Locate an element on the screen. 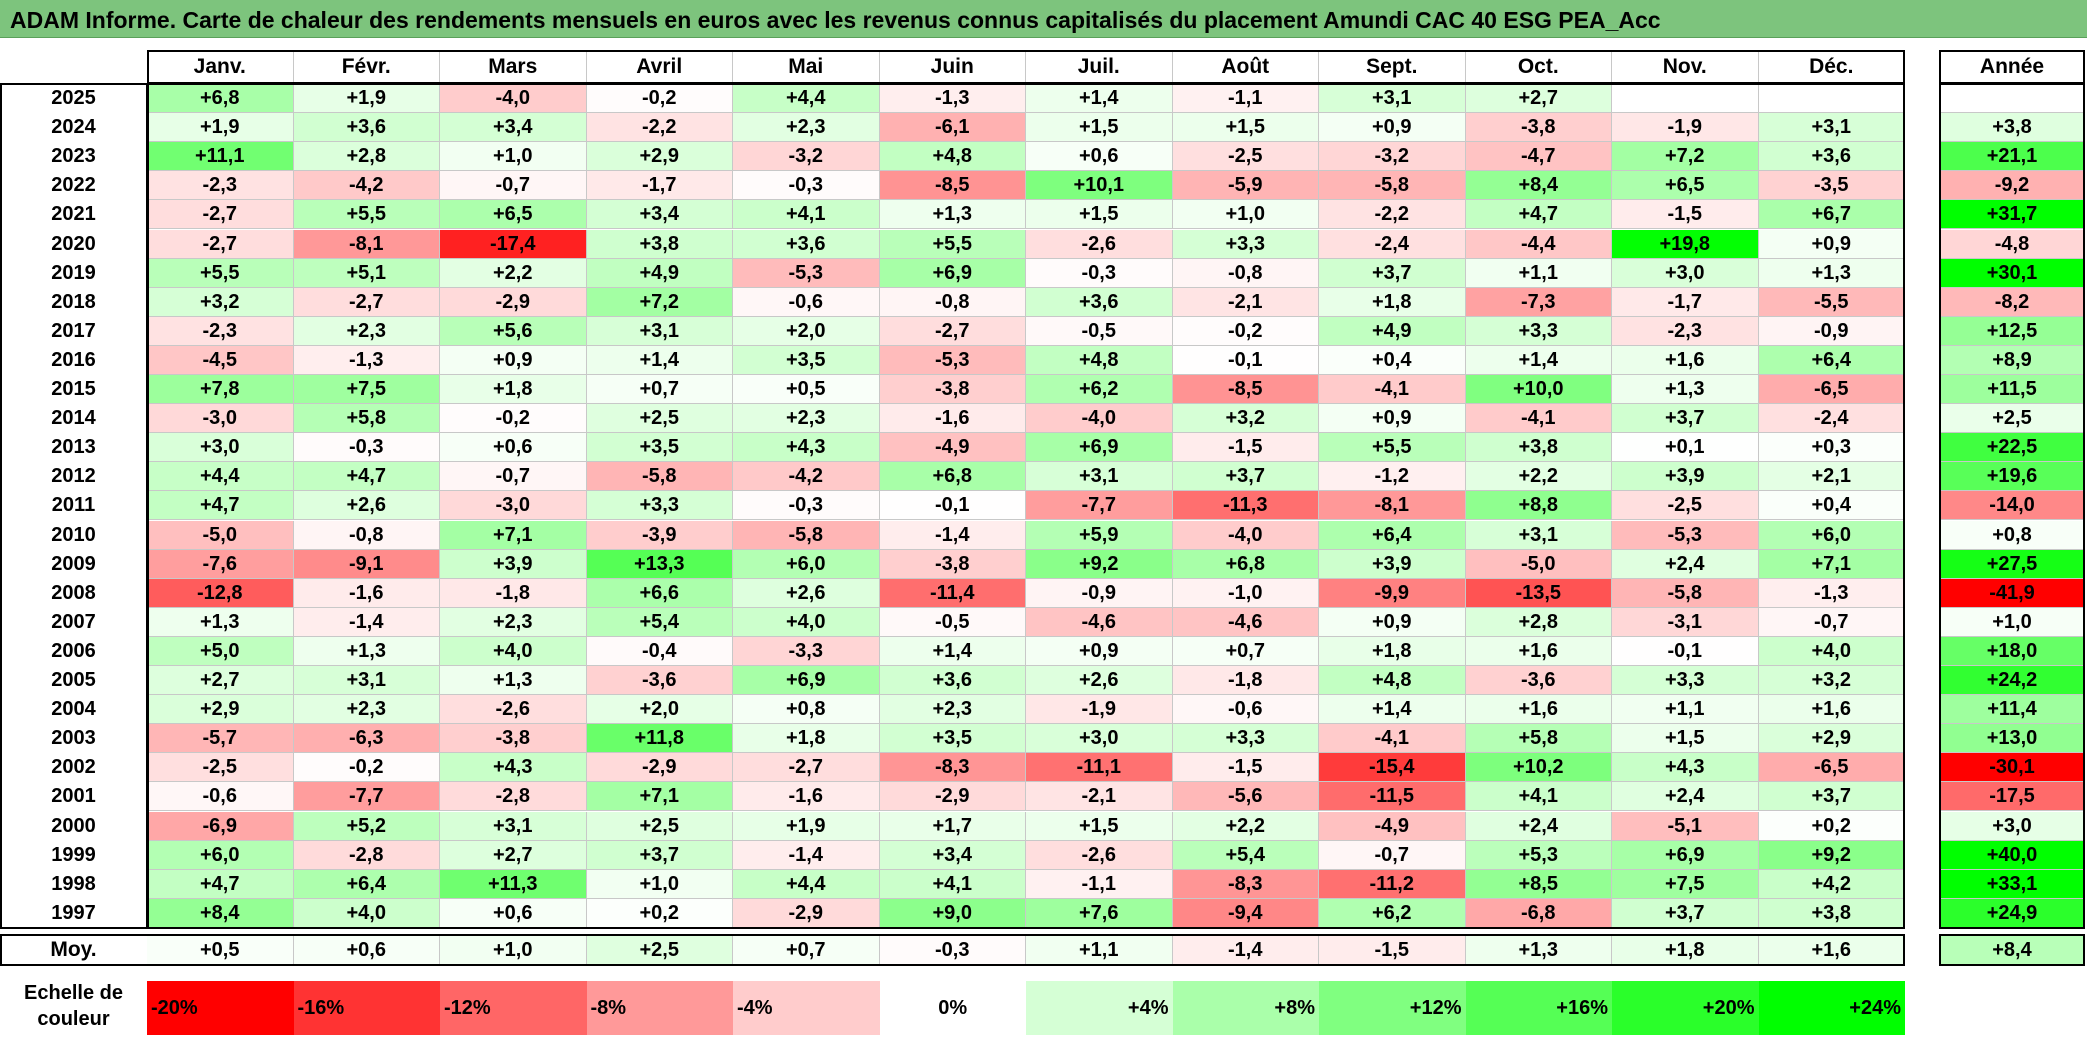  heatmap-cell: +3,5 is located at coordinates (659, 448).